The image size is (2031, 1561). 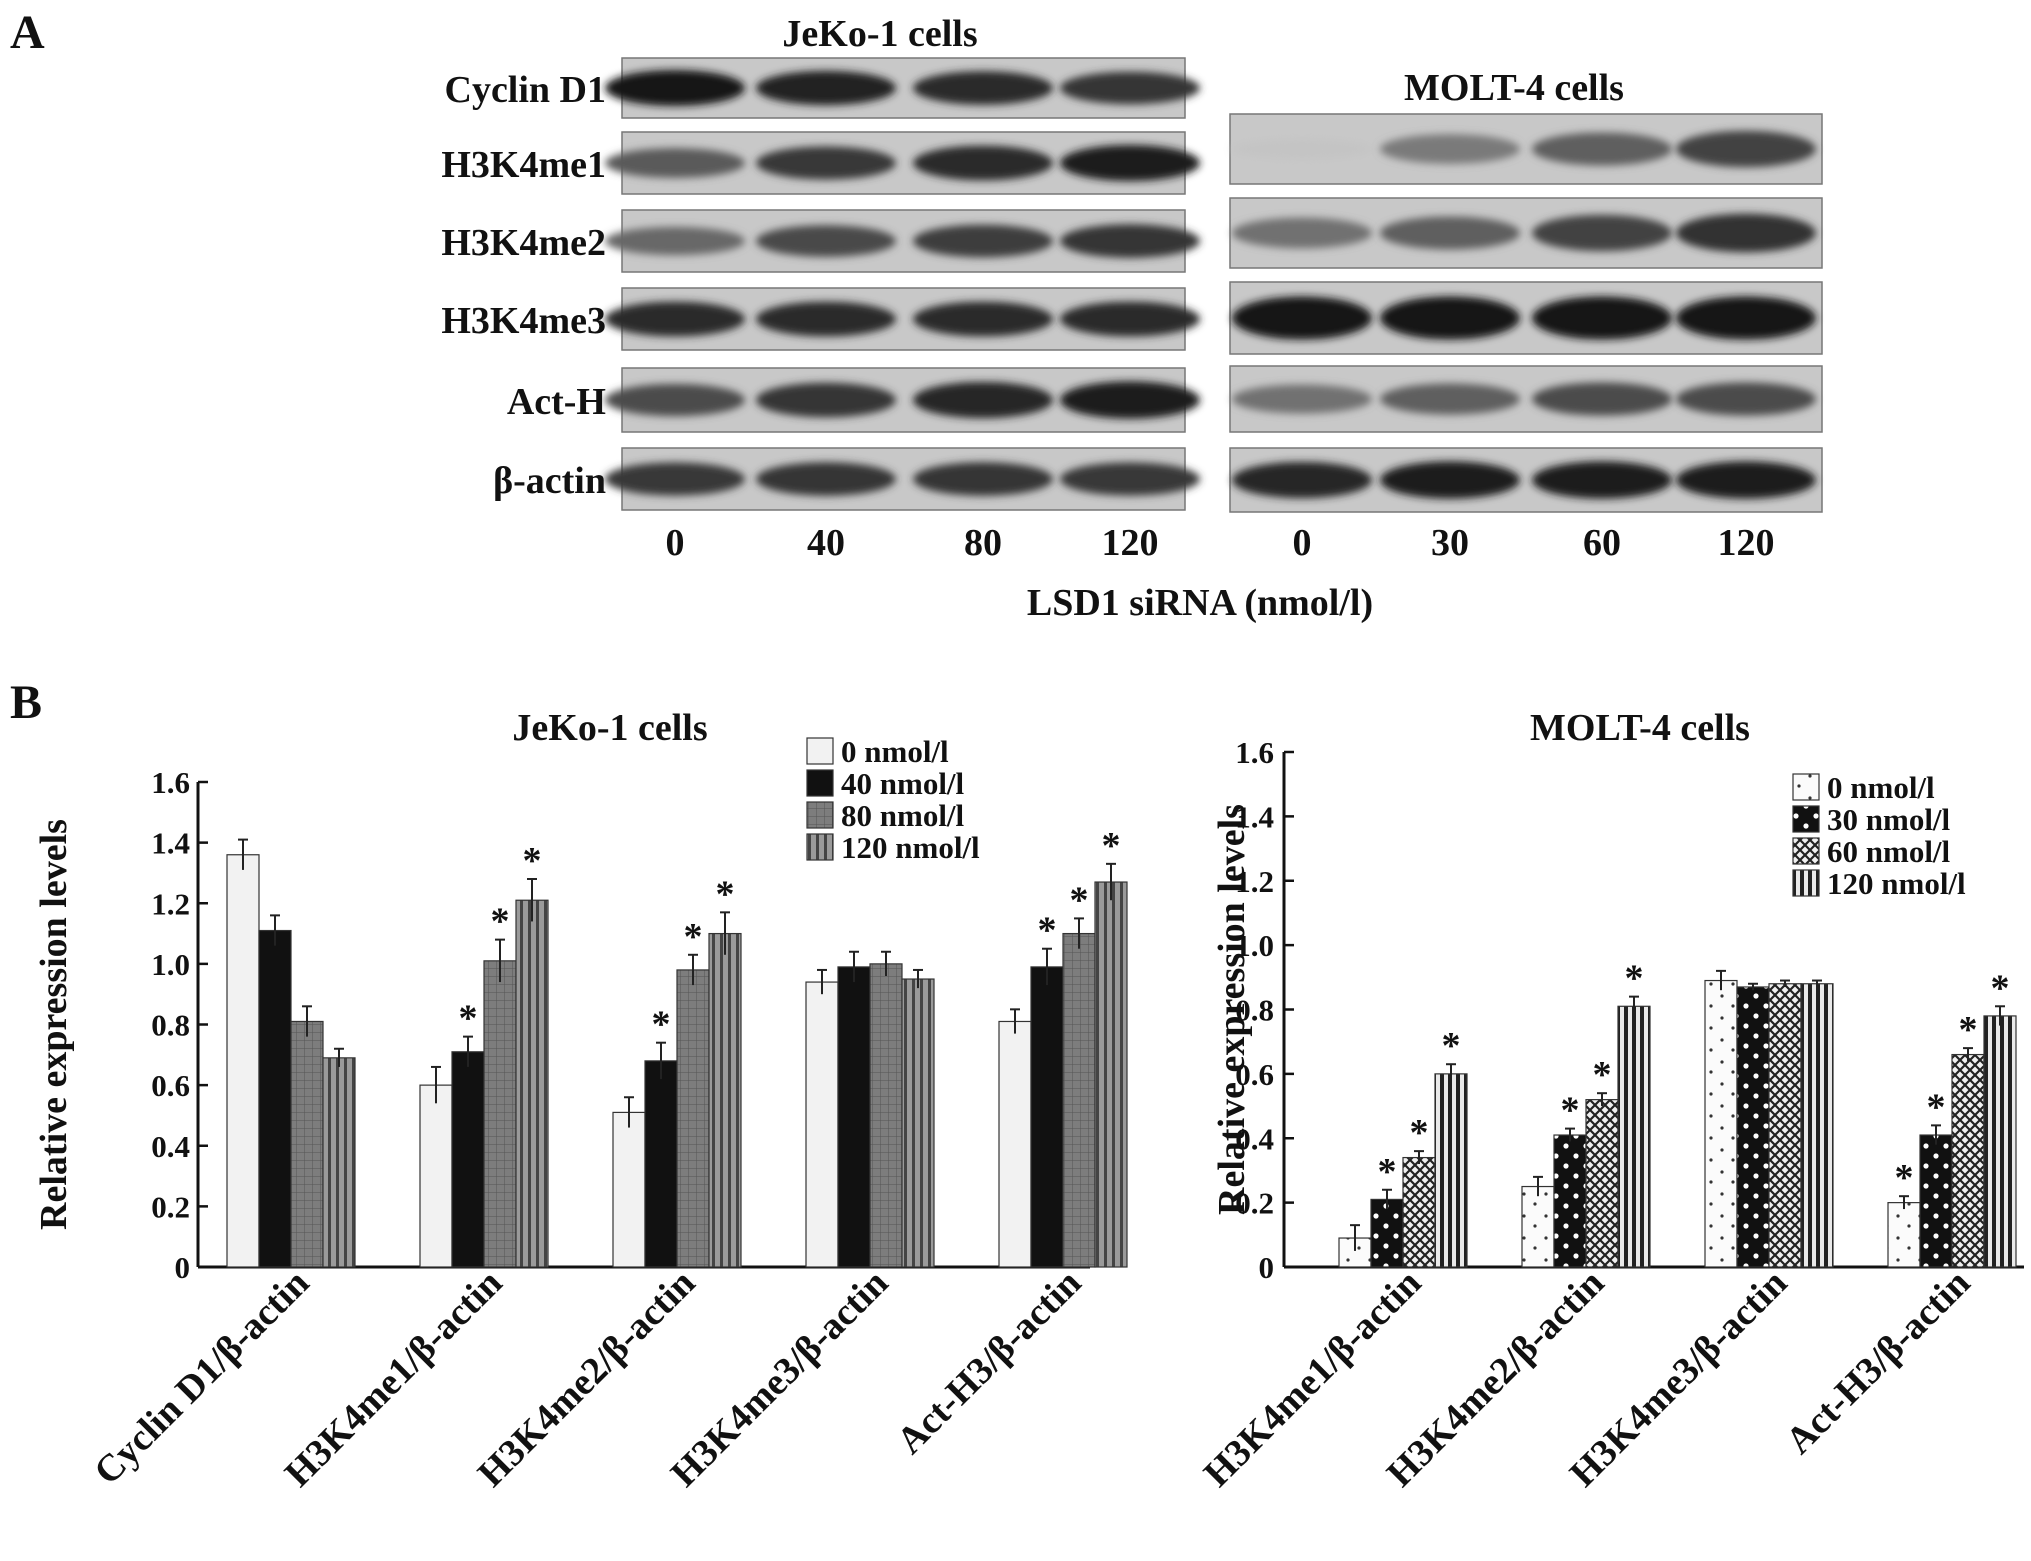 I want to click on y-tick-label: 0.6, so click(x=1254, y=1074).